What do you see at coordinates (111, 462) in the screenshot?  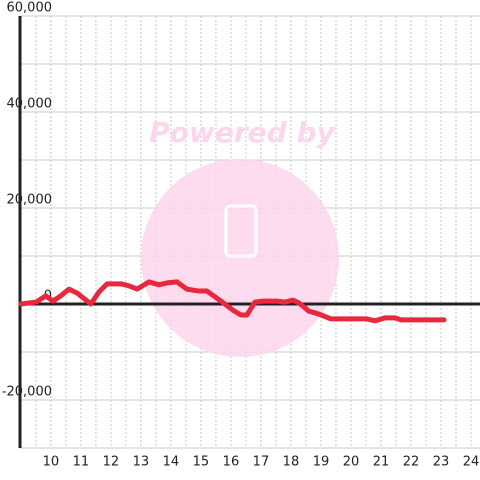 I see `x-tick-label: 12` at bounding box center [111, 462].